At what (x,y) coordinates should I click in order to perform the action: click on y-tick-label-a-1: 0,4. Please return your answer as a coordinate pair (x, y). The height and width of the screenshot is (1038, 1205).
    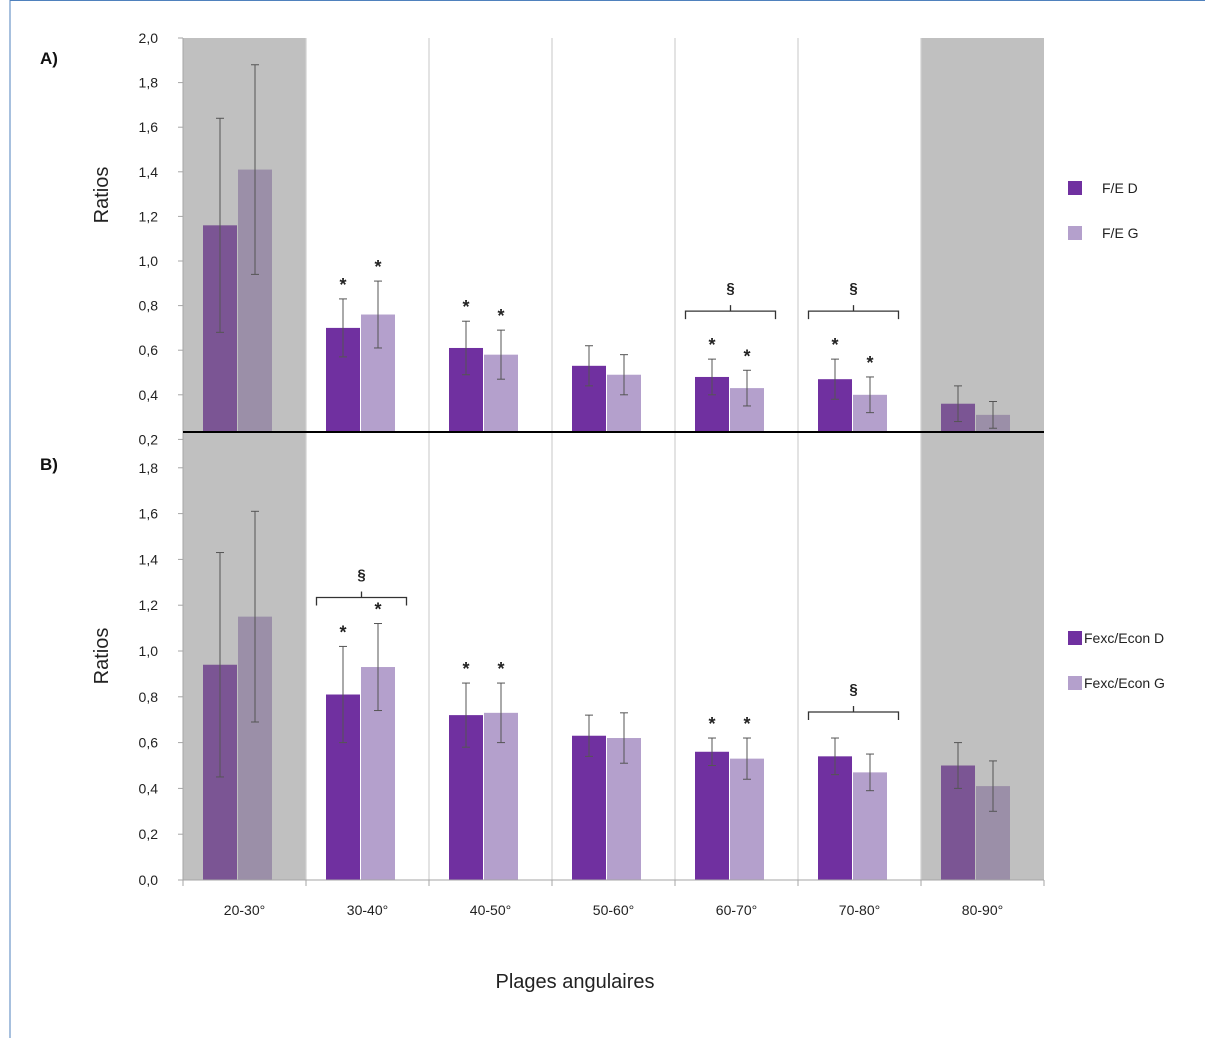
    Looking at the image, I should click on (149, 395).